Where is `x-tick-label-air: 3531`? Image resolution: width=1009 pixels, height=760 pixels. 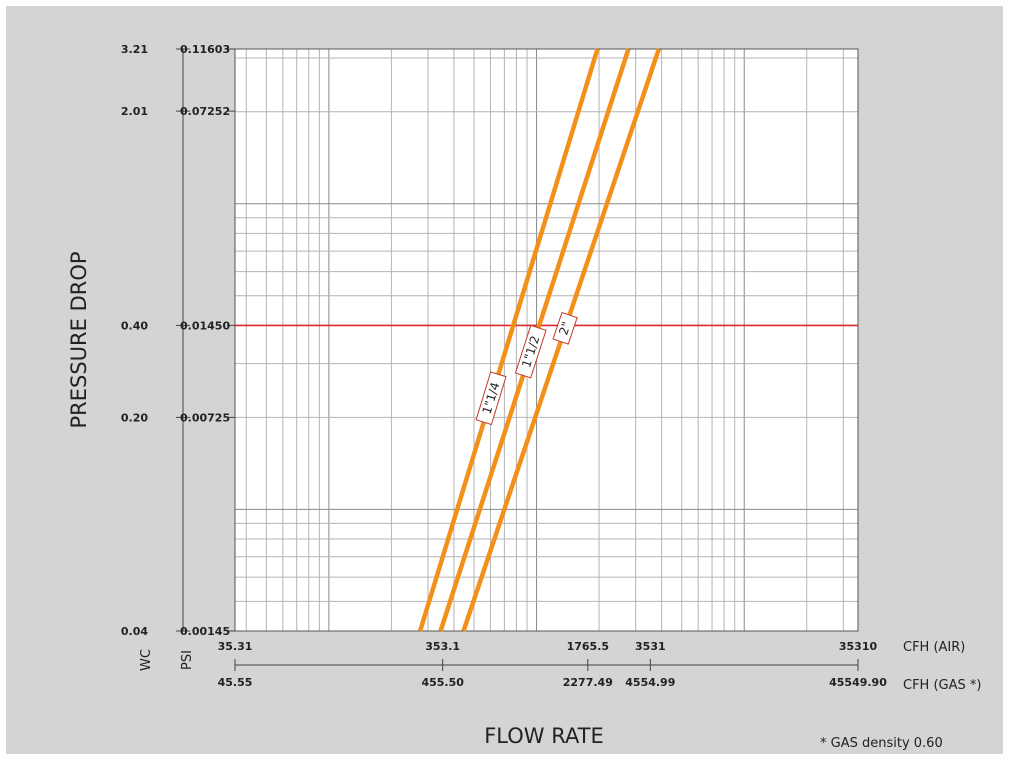
x-tick-label-air: 3531 is located at coordinates (650, 646).